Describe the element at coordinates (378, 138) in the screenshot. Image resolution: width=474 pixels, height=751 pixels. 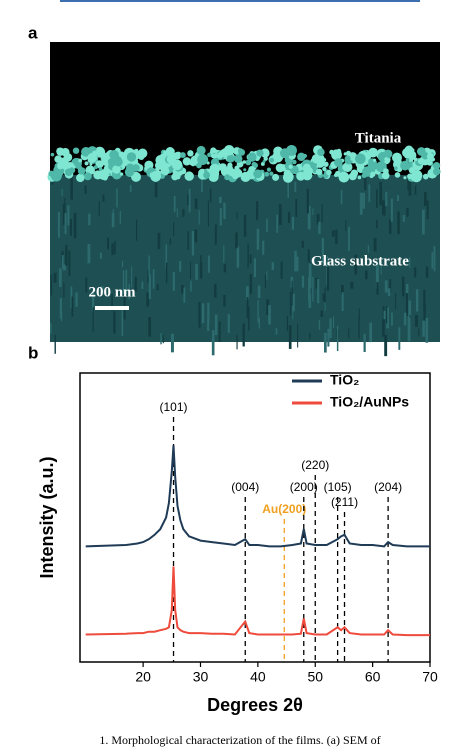
I see `sem-annotation: Titania` at that location.